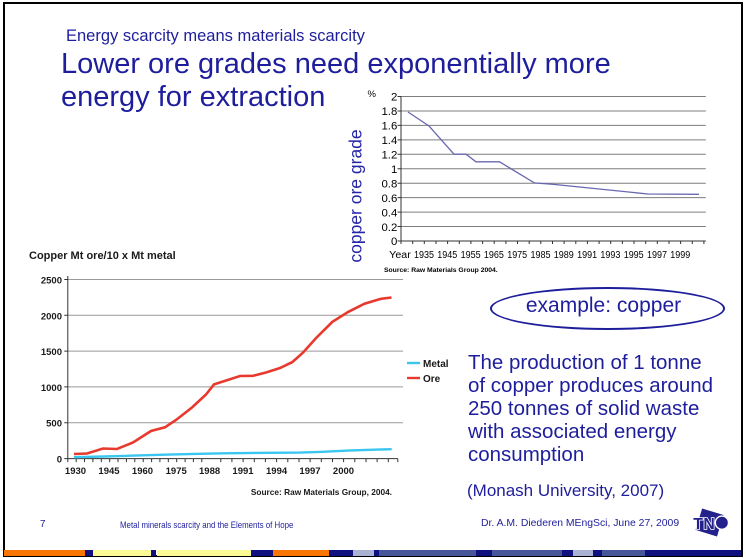  I want to click on svg-text: 1, so click(394, 170).